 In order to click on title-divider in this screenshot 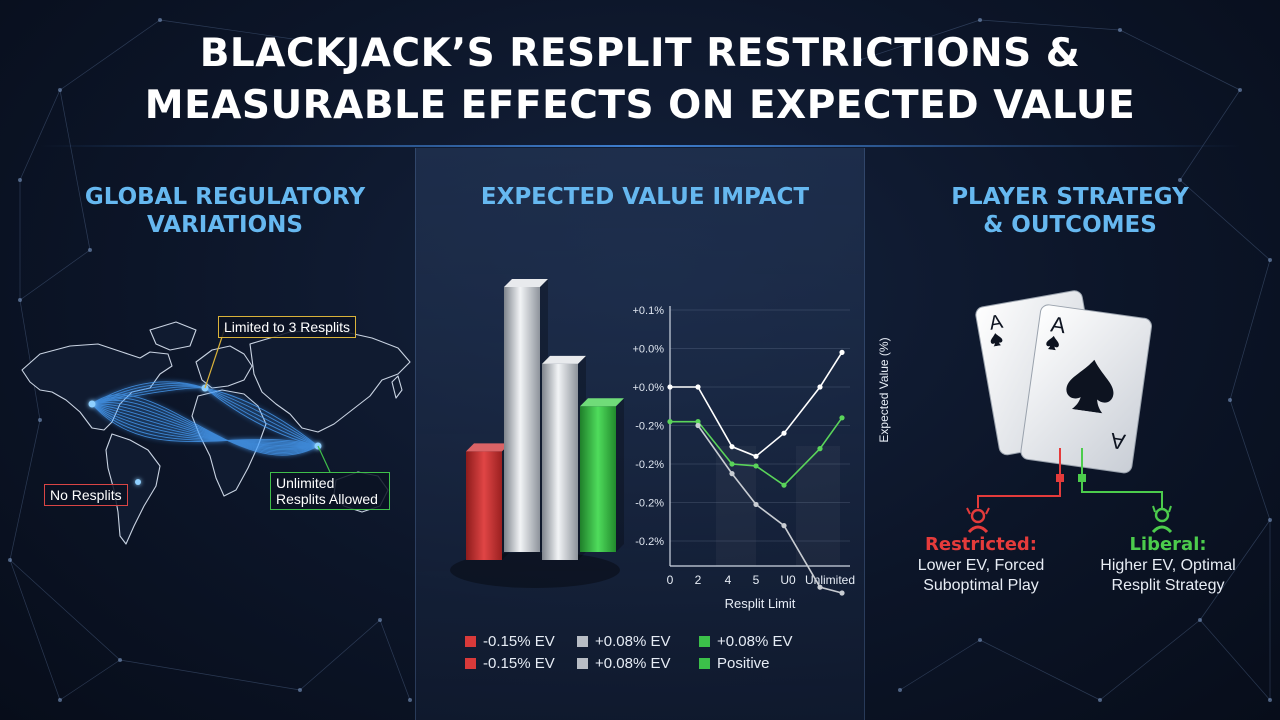, I will do `click(640, 146)`.